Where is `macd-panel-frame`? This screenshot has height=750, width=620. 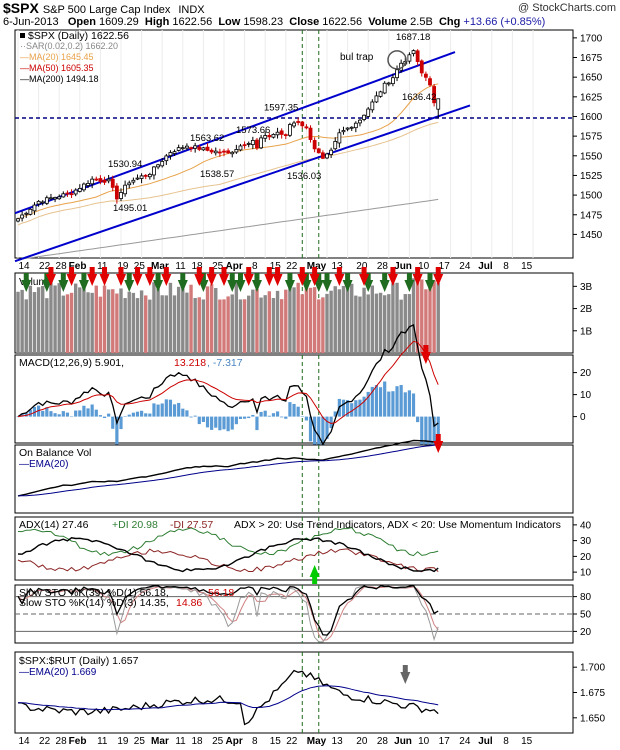
macd-panel-frame is located at coordinates (294, 399).